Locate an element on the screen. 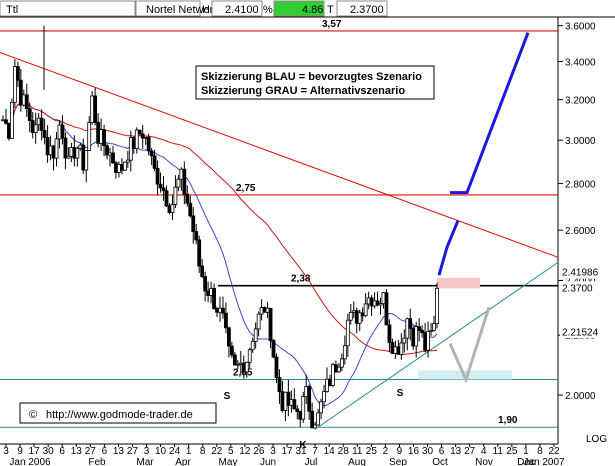 This screenshot has width=615, height=466. x-month-label: Jan 2007 is located at coordinates (544, 461).